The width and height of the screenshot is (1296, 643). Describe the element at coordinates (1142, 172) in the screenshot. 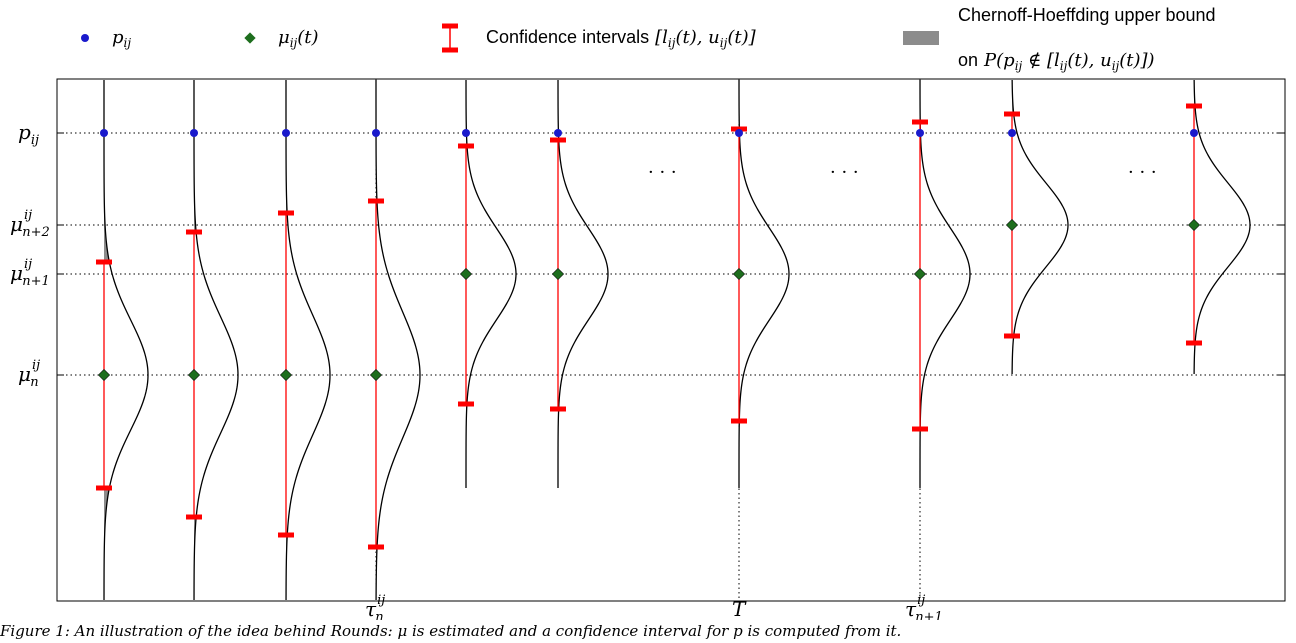

I see `ellipsis-3: · · ·` at that location.